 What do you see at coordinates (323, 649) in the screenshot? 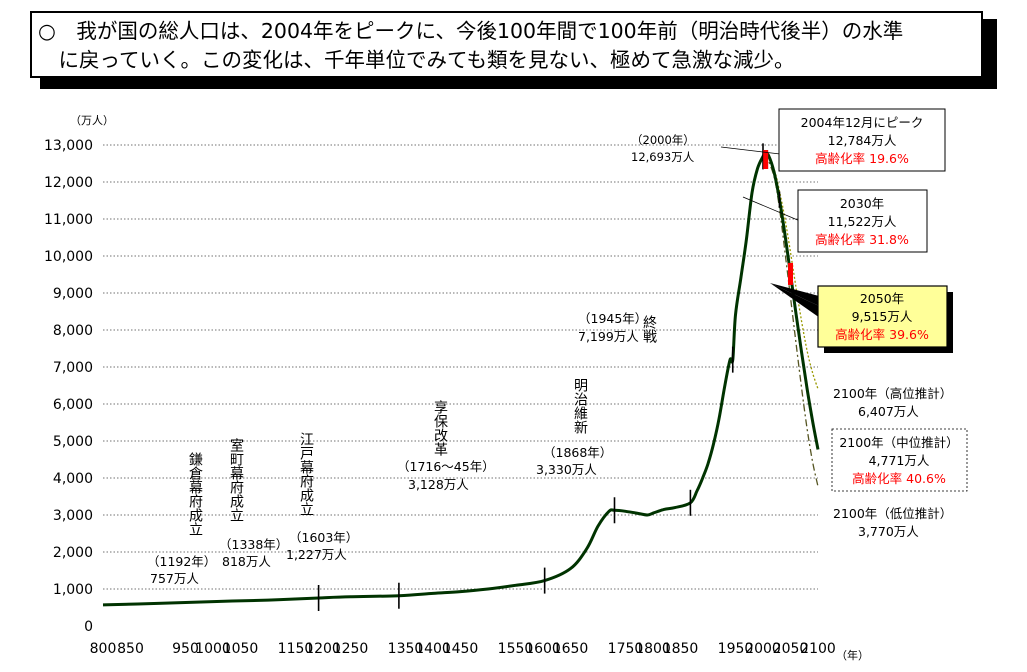
I see `x-tick-label: 1200` at bounding box center [323, 649].